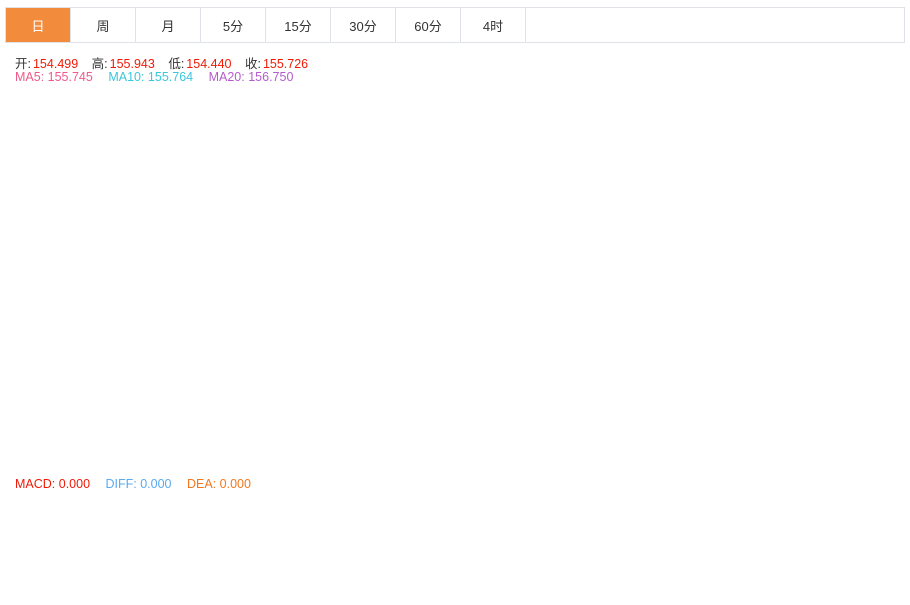 This screenshot has width=910, height=605. Describe the element at coordinates (233, 25) in the screenshot. I see `tab-3: 5分` at that location.